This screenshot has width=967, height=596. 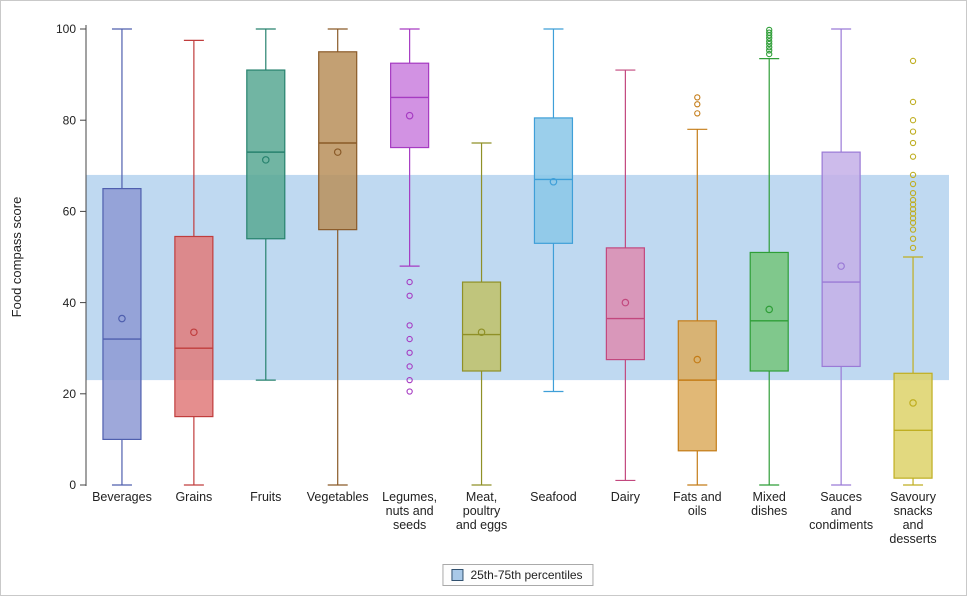 I want to click on y-tick-label: 40, so click(x=70, y=303).